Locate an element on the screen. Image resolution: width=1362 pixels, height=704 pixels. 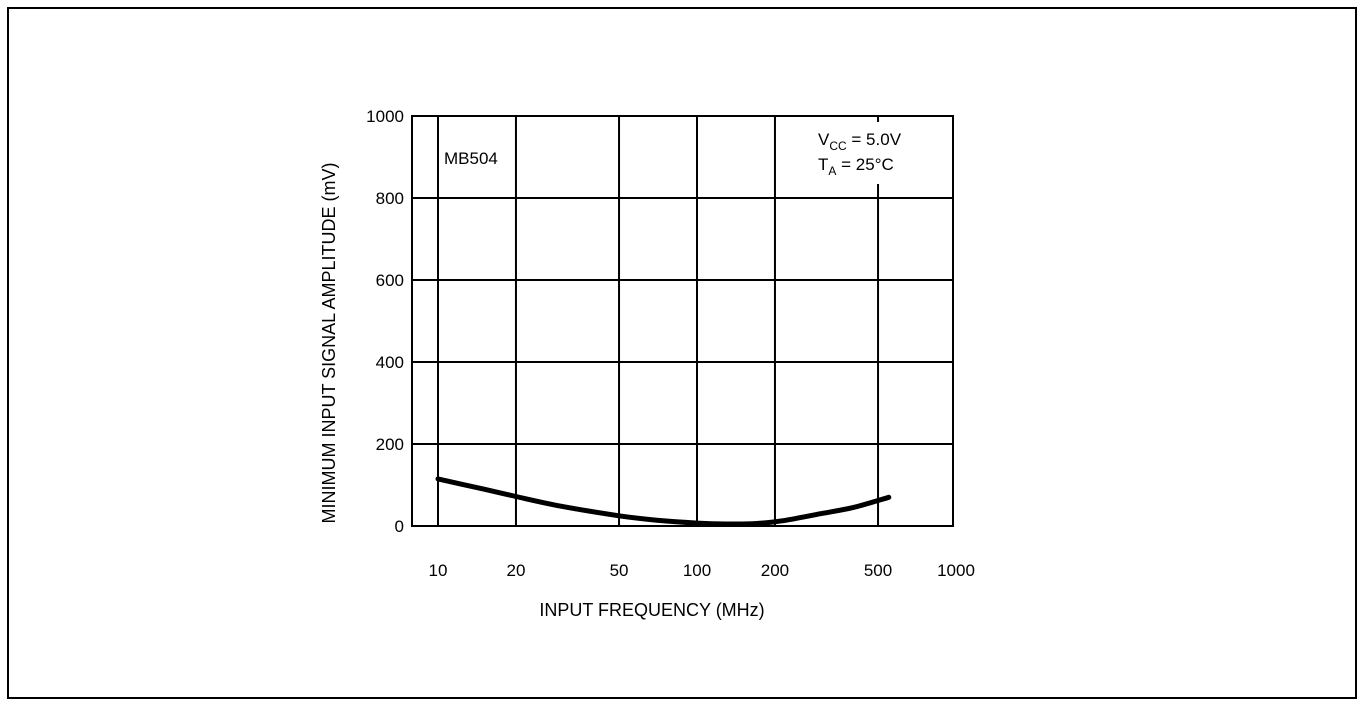
ta-value: = 25°C is located at coordinates (864, 164).